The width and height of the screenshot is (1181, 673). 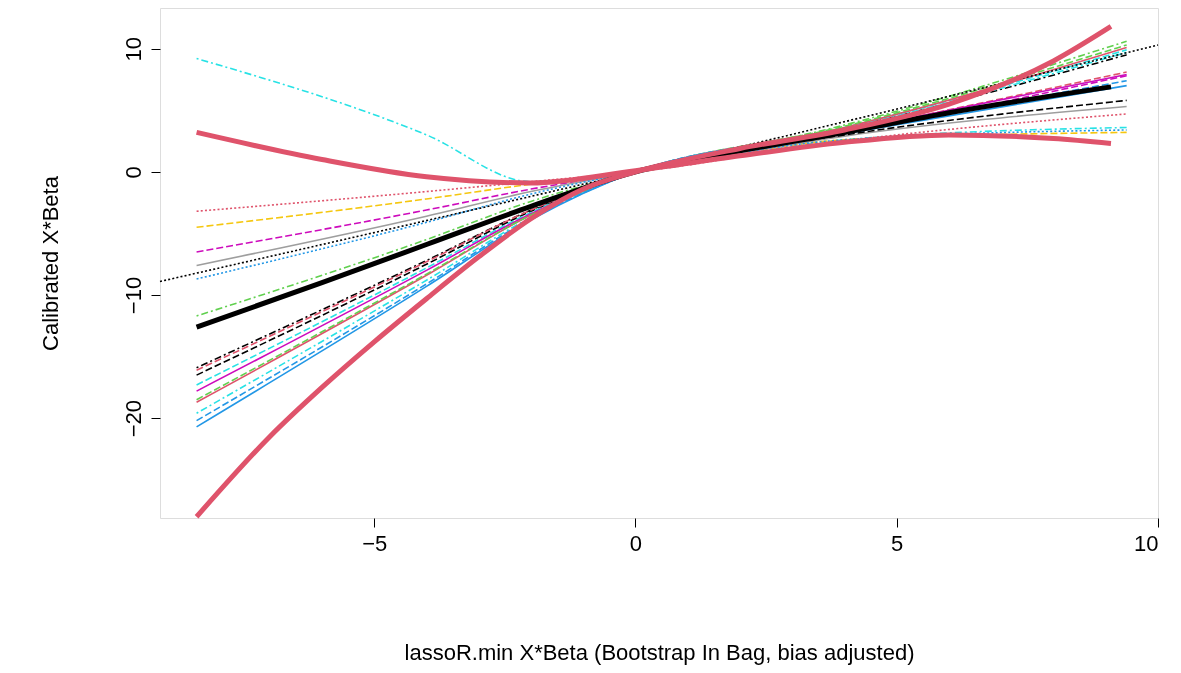 What do you see at coordinates (636, 543) in the screenshot?
I see `x-tick-label: 0` at bounding box center [636, 543].